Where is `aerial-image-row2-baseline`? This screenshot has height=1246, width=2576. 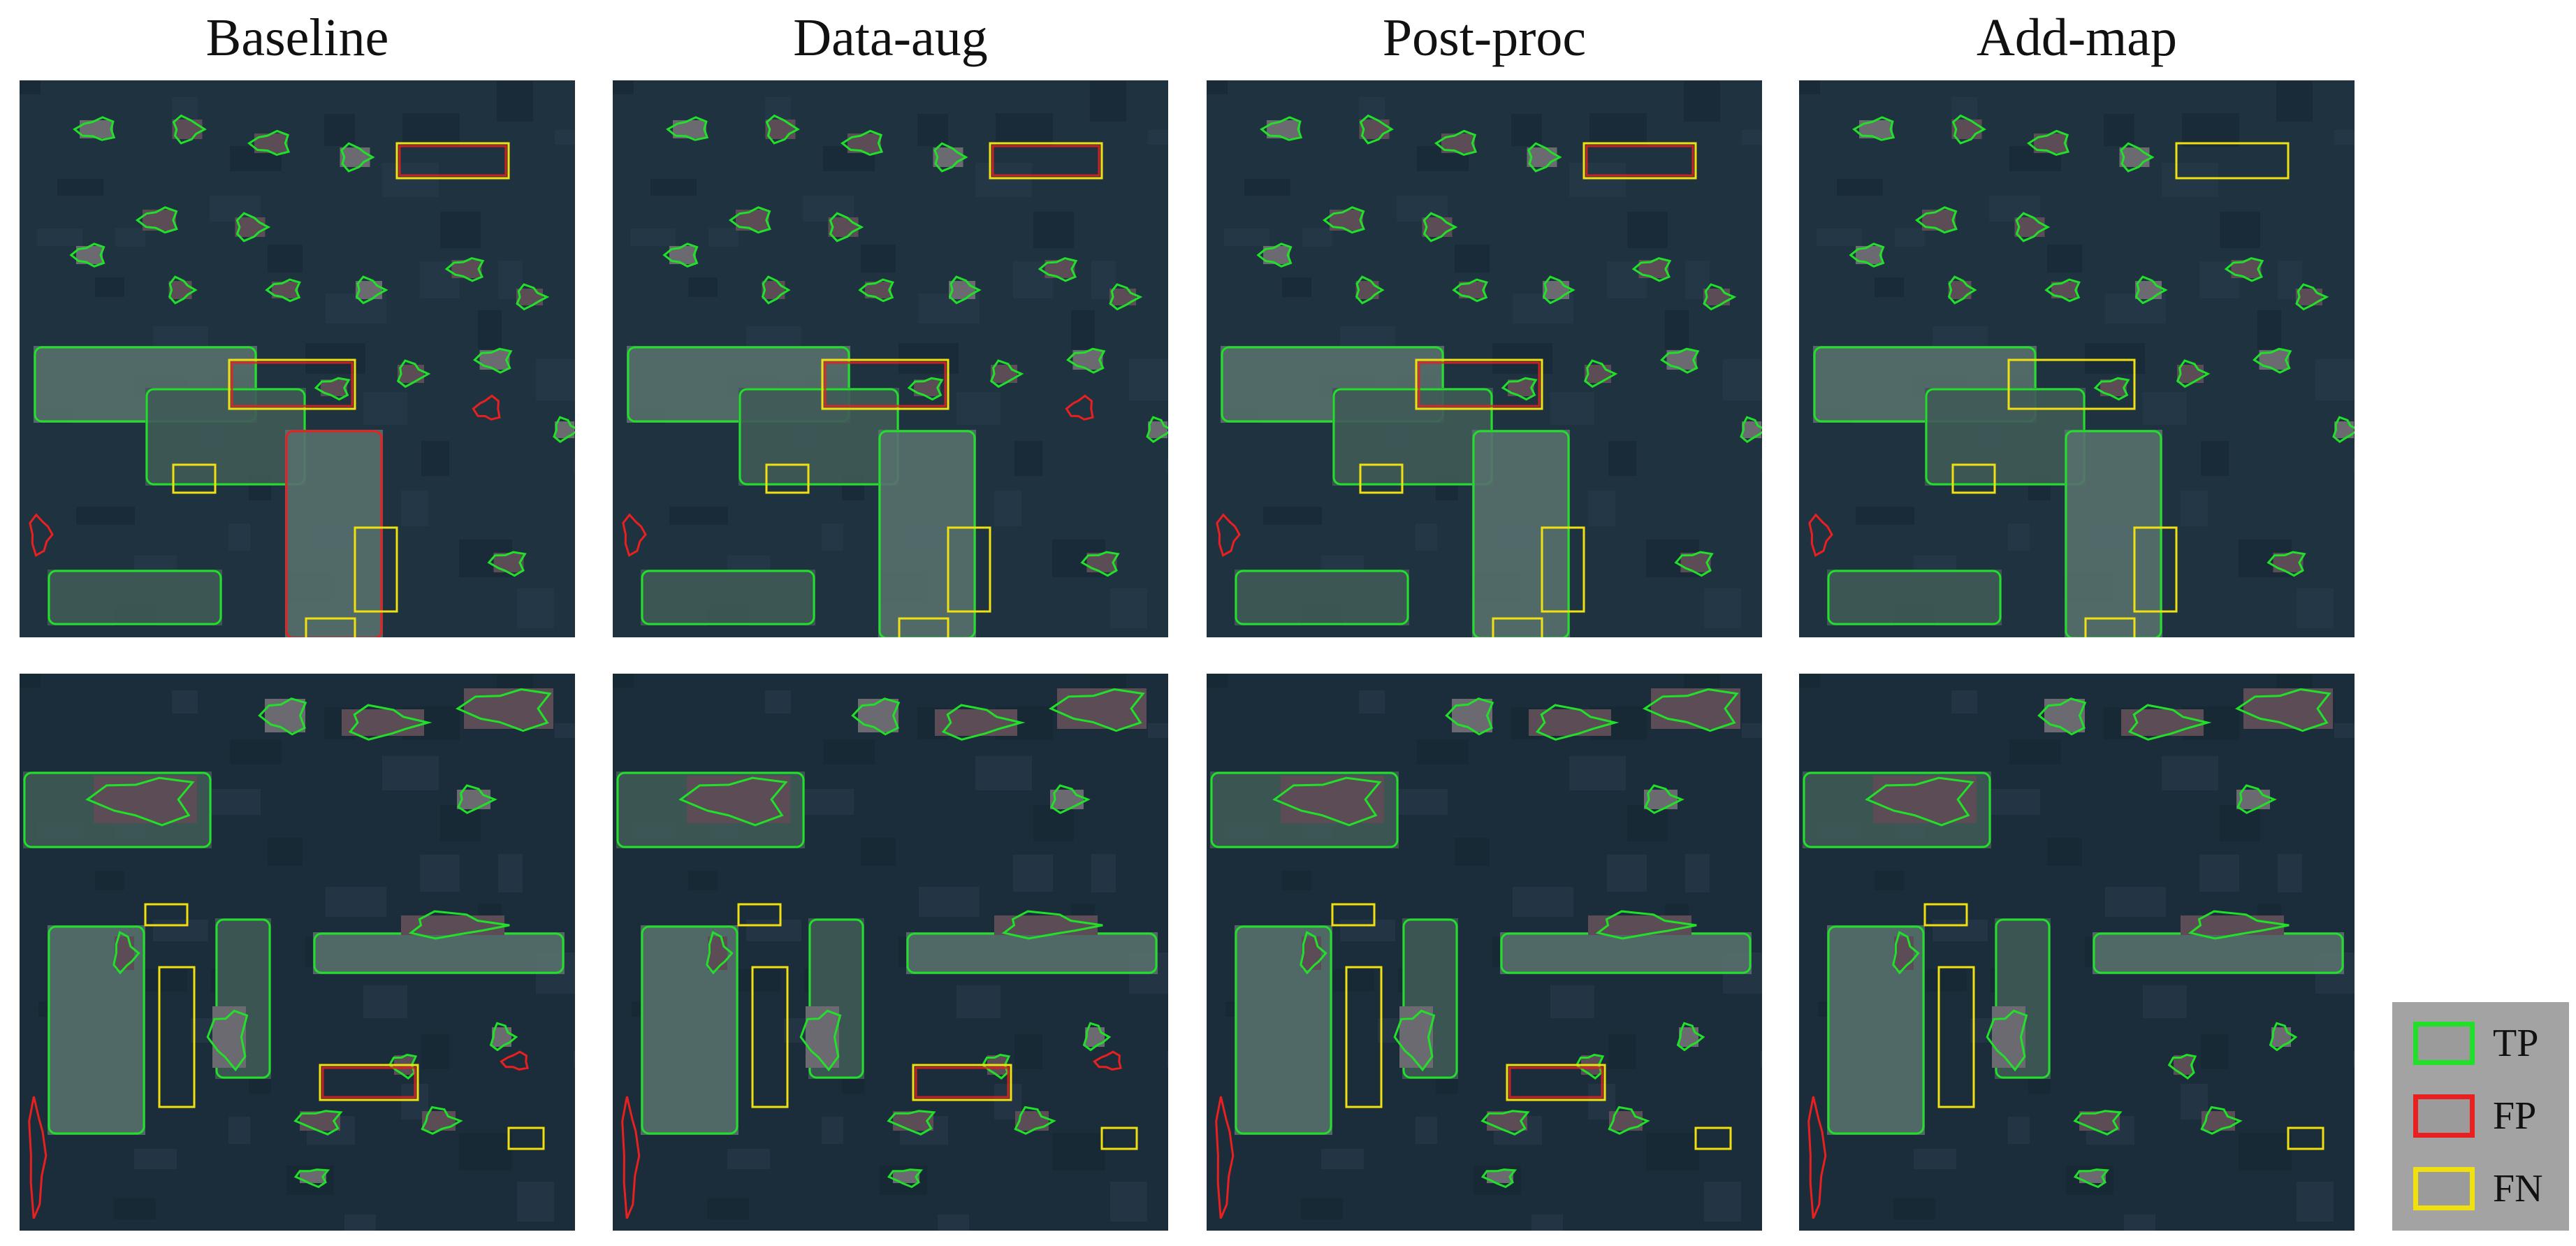 aerial-image-row2-baseline is located at coordinates (297, 953).